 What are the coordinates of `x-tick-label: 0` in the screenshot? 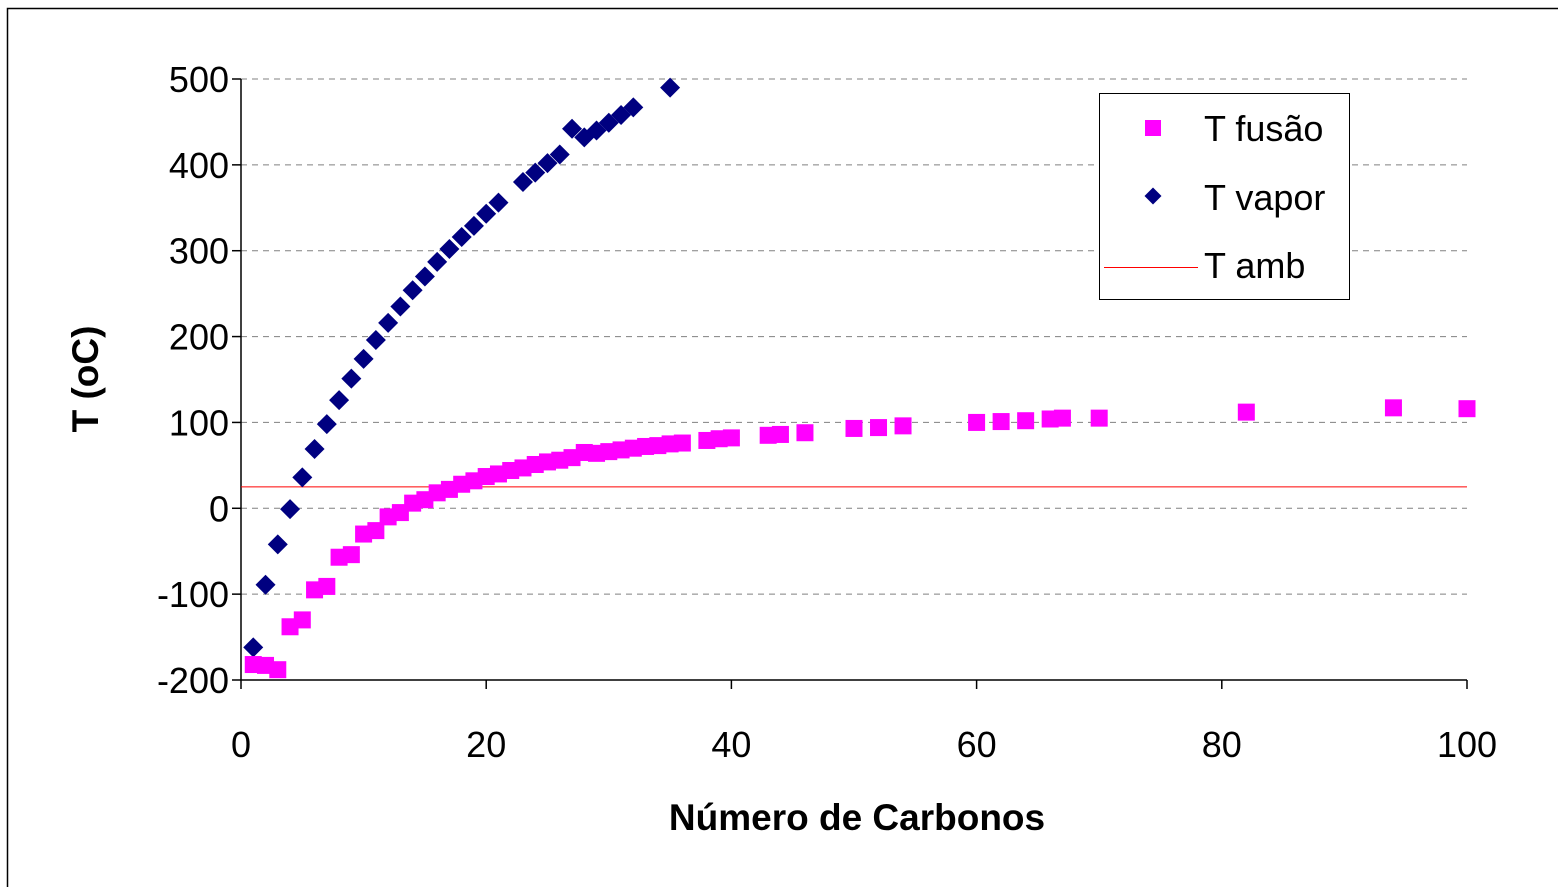 It's located at (241, 744).